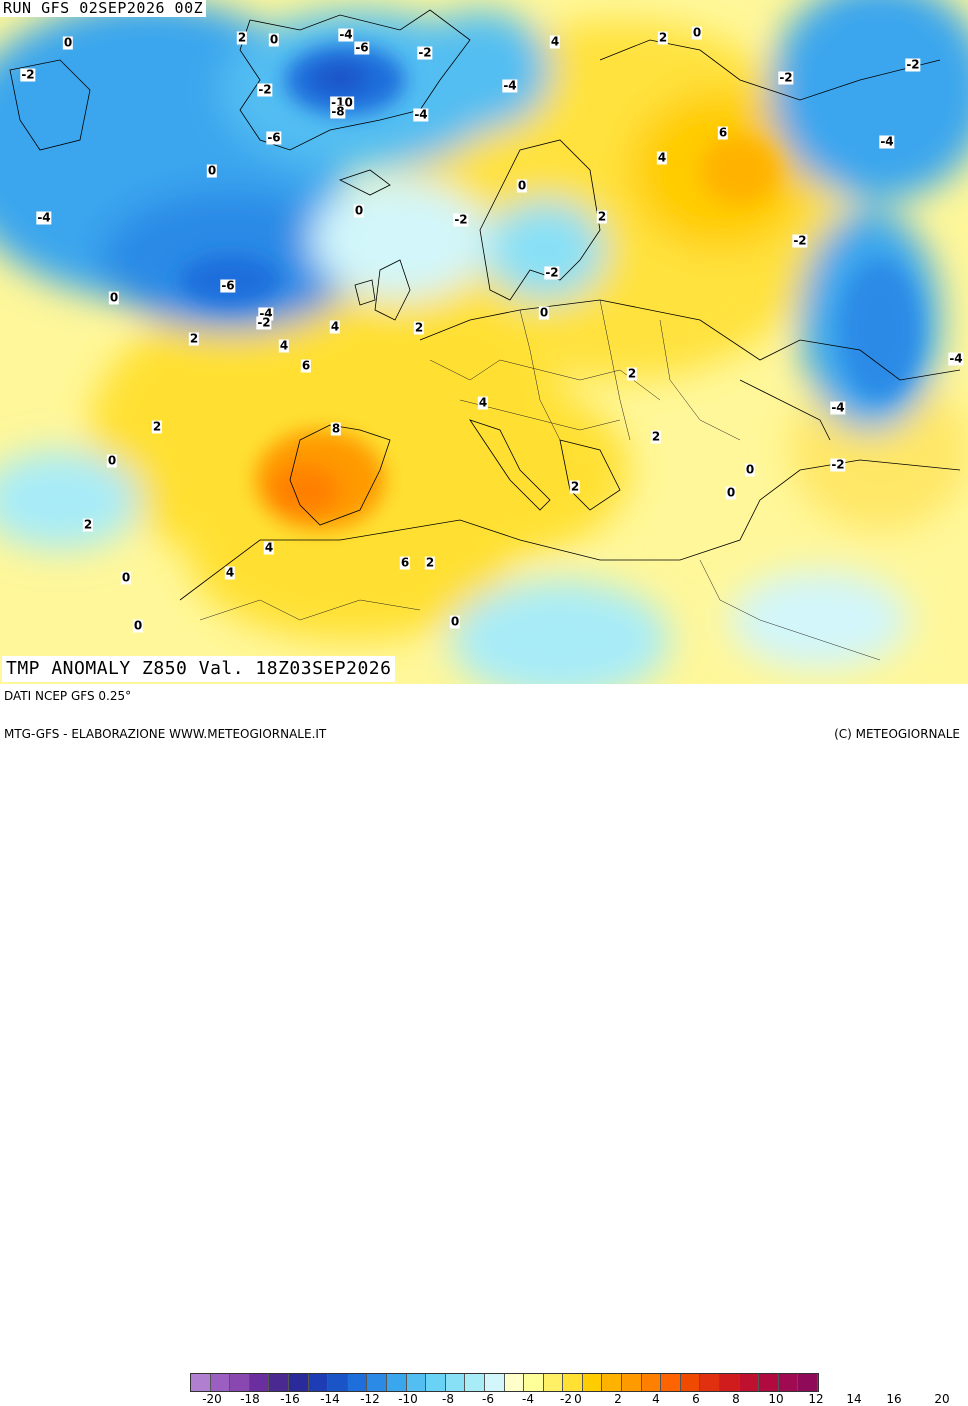 The image size is (968, 1406). I want to click on legend-tick-label: 0, so click(578, 1399).